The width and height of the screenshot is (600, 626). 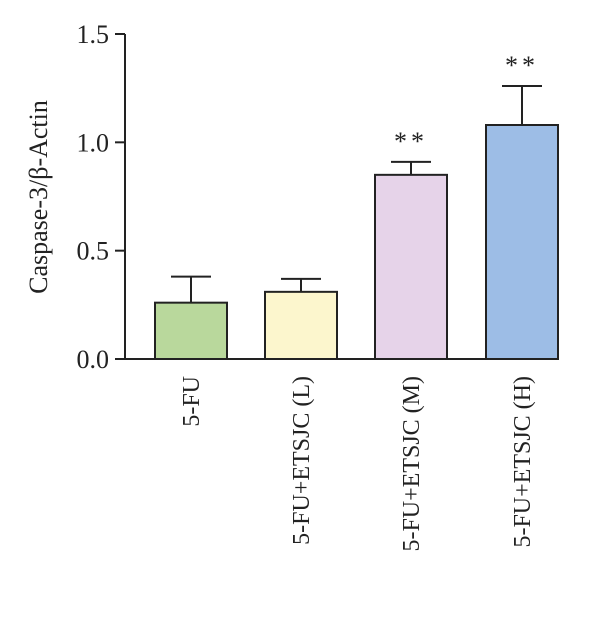 What do you see at coordinates (101, 197) in the screenshot?
I see `y-ticks: 0.0 0.5 1.0 1.5` at bounding box center [101, 197].